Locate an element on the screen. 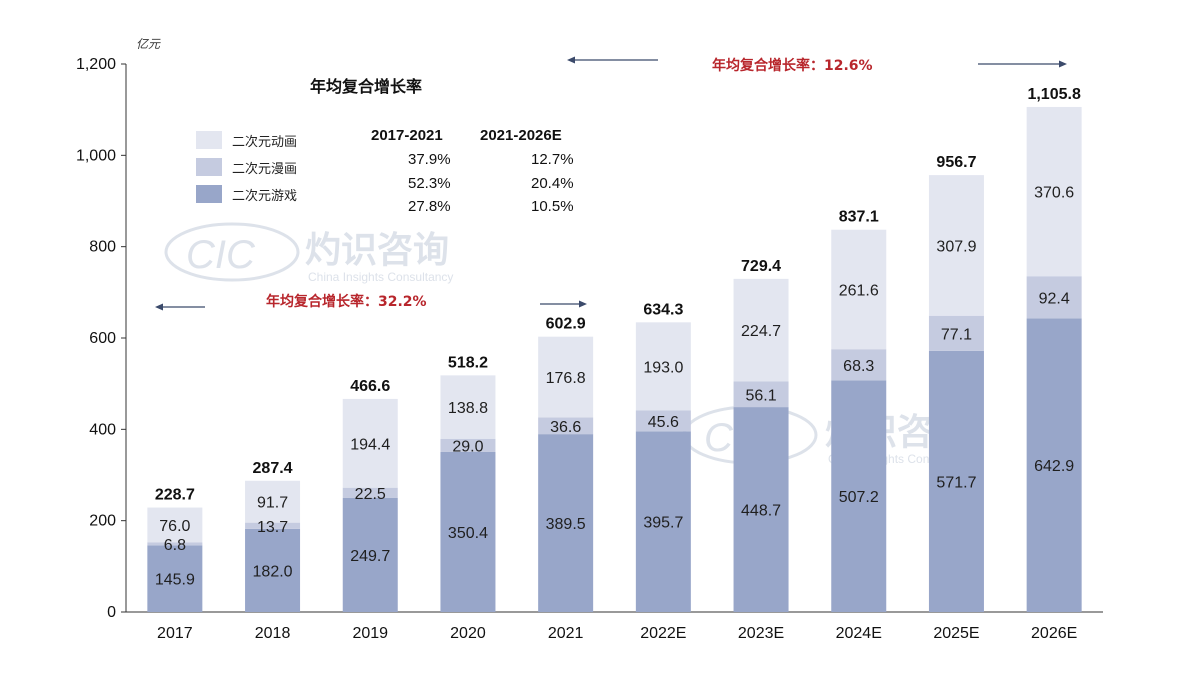  total-label: 228.7 is located at coordinates (175, 495).